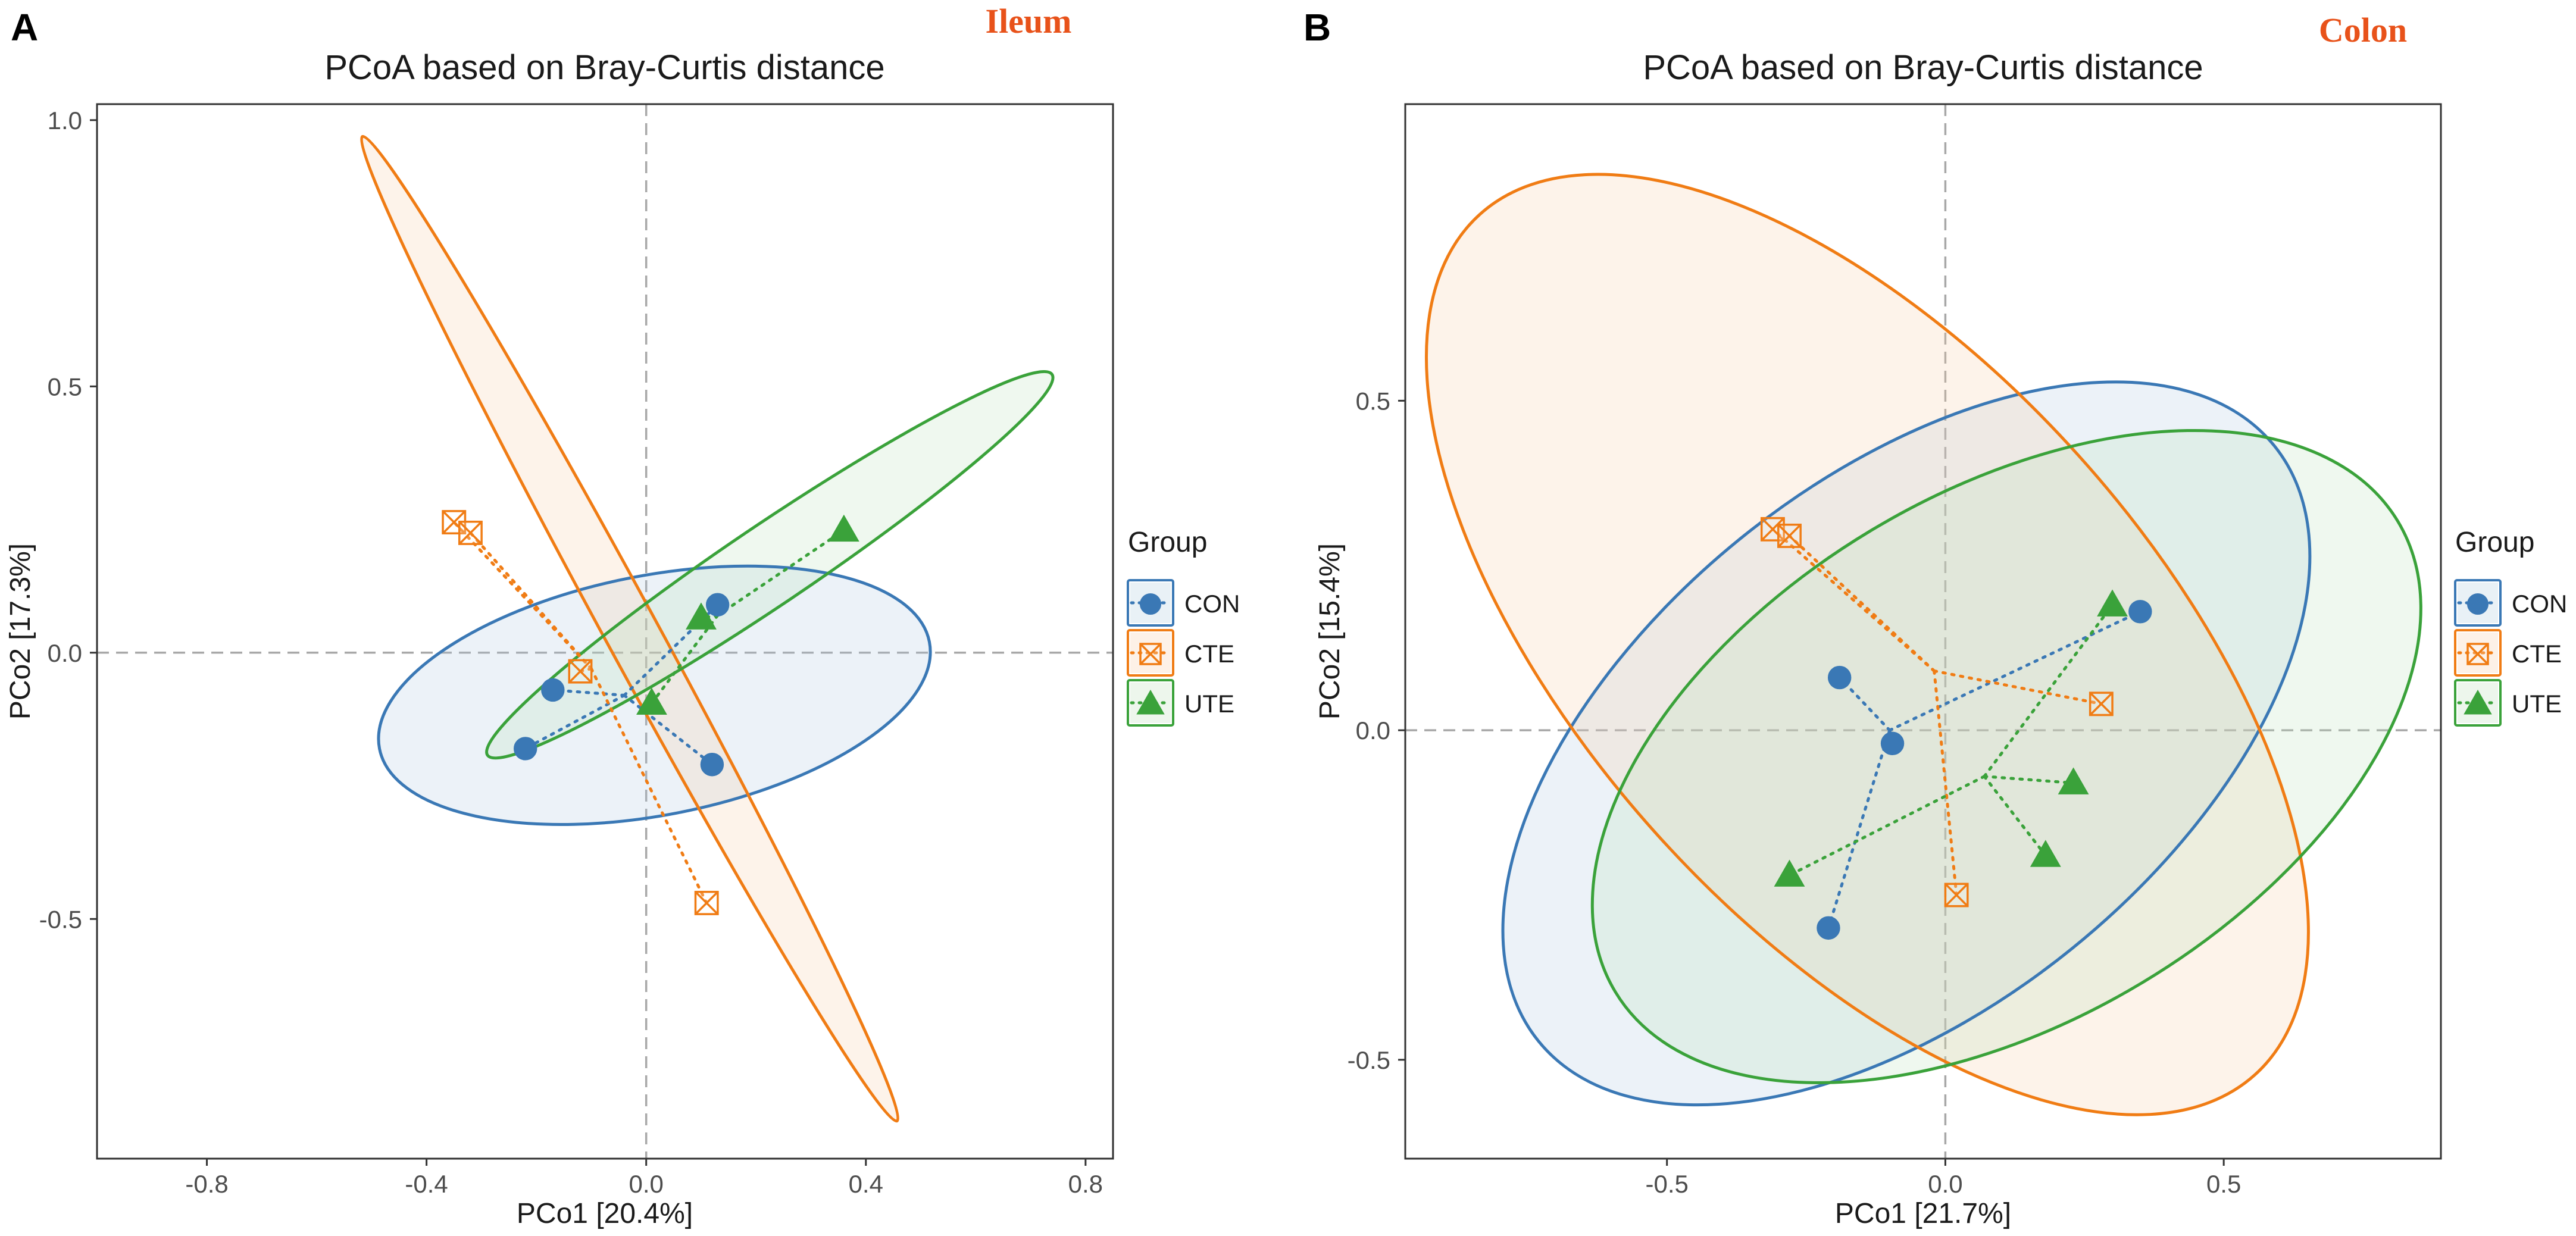 Image resolution: width=2576 pixels, height=1236 pixels. Describe the element at coordinates (24, 28) in the screenshot. I see `panel-letter: A` at that location.